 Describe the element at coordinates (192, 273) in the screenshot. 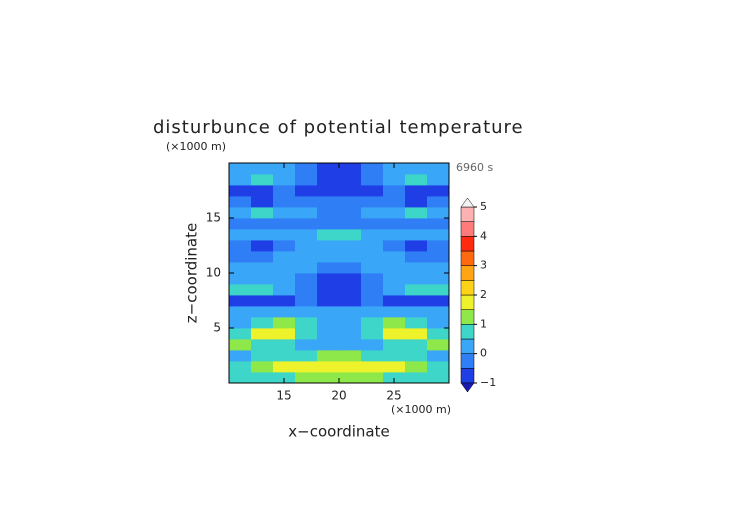

I see `y-axis-label: z−coordinate` at that location.